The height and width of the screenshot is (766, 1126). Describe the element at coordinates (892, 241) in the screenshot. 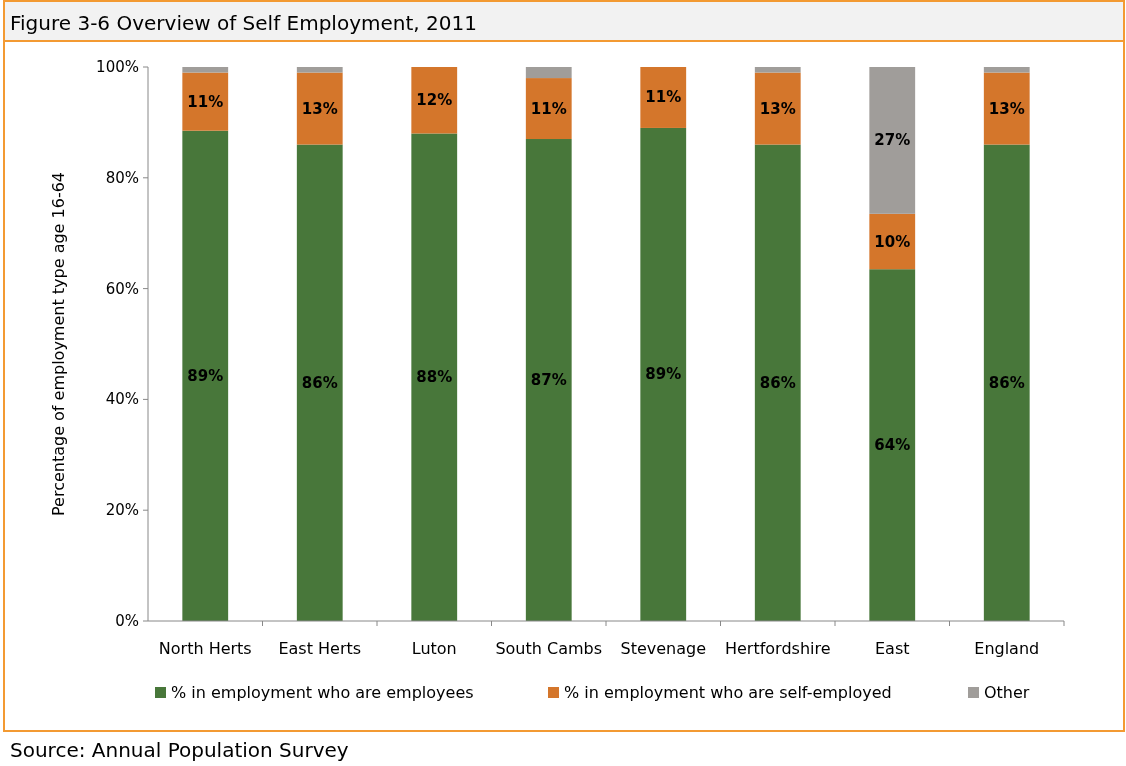

I see `data-label: 10%` at that location.